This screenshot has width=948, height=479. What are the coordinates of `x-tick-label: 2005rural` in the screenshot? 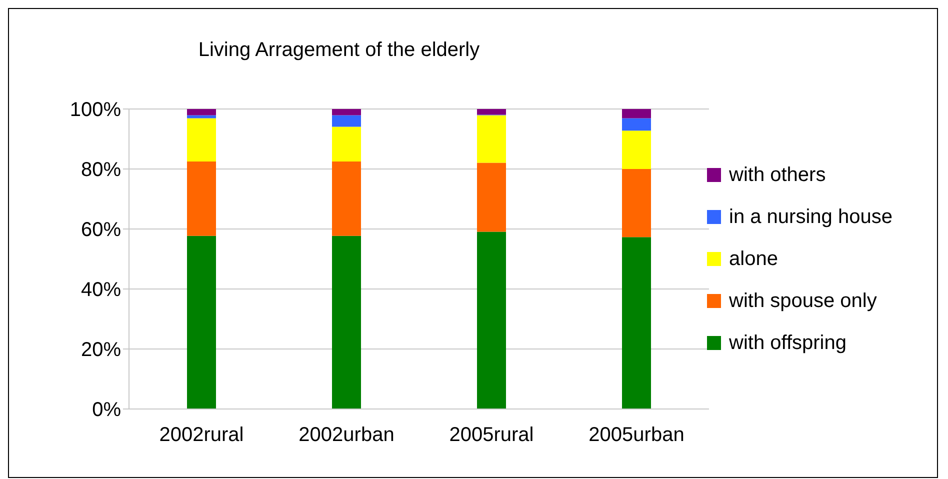 It's located at (491, 435).